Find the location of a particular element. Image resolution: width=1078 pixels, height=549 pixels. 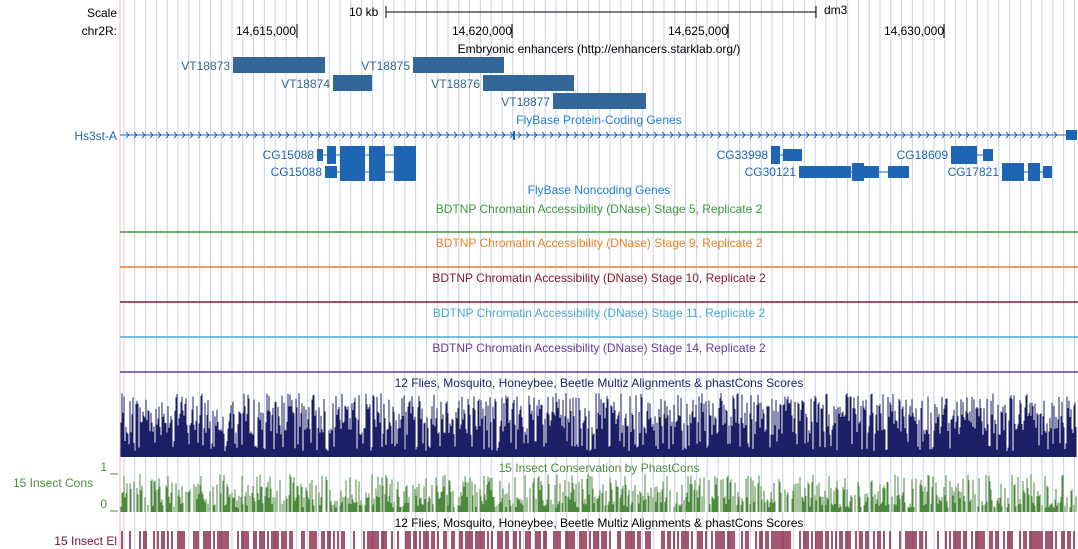

enhancer-label-vt18876: VT18876 is located at coordinates (455, 84).